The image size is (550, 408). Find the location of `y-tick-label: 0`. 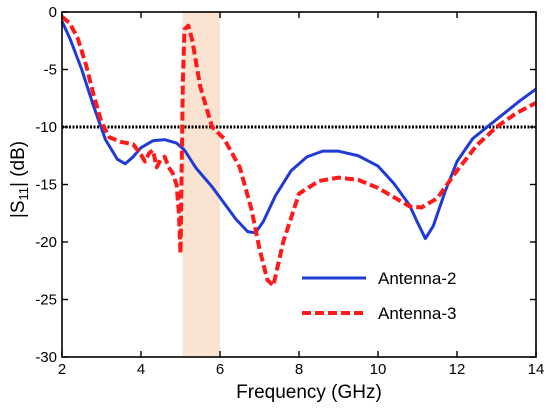

y-tick-label: 0 is located at coordinates (53, 12).